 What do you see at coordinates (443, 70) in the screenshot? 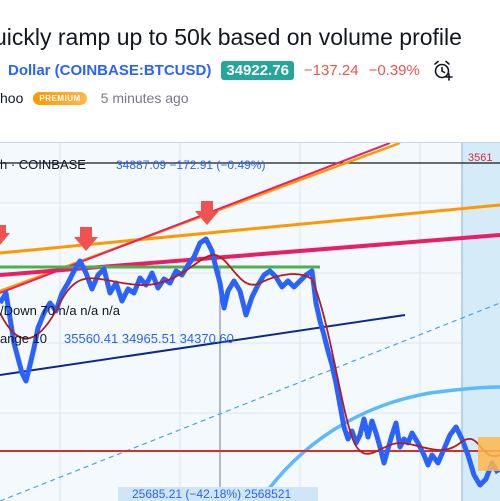
I see `alarm-clock-add-icon` at bounding box center [443, 70].